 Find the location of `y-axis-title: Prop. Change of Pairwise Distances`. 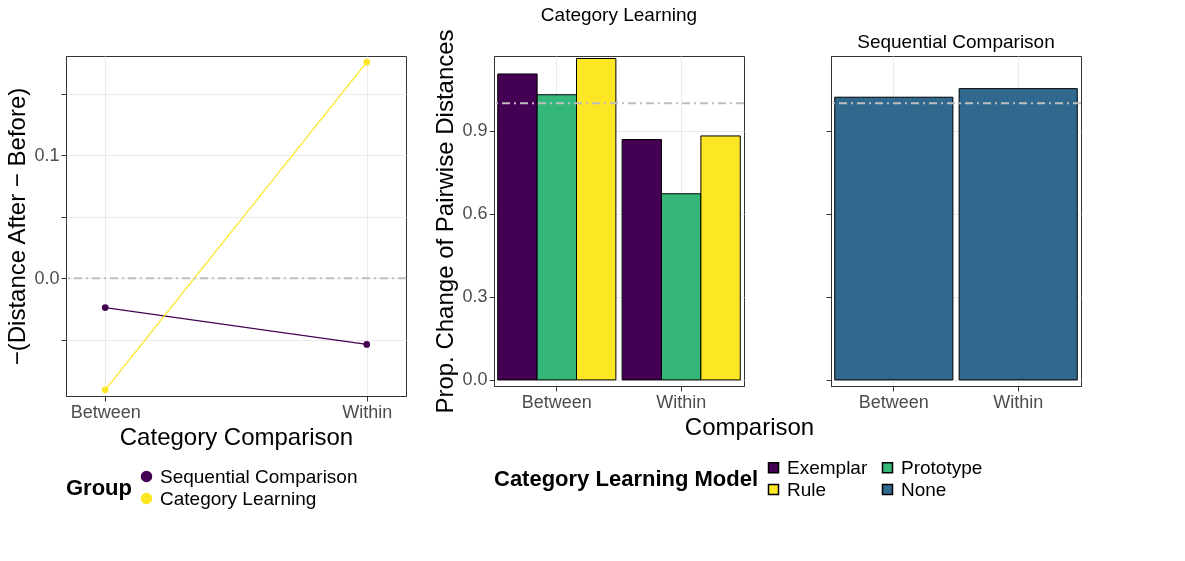

y-axis-title: Prop. Change of Pairwise Distances is located at coordinates (445, 221).